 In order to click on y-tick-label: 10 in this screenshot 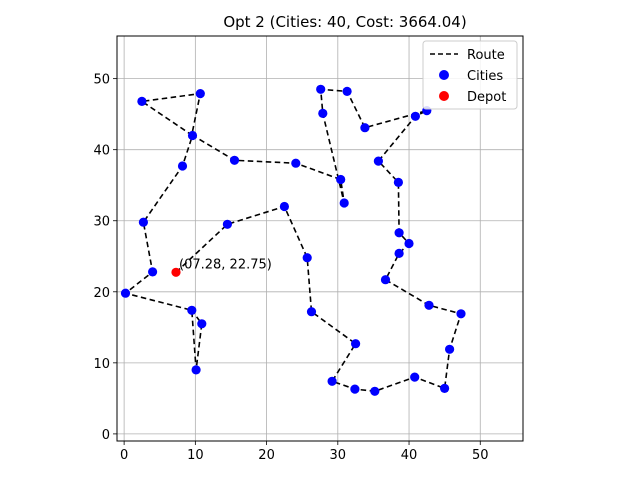, I will do `click(101, 364)`.